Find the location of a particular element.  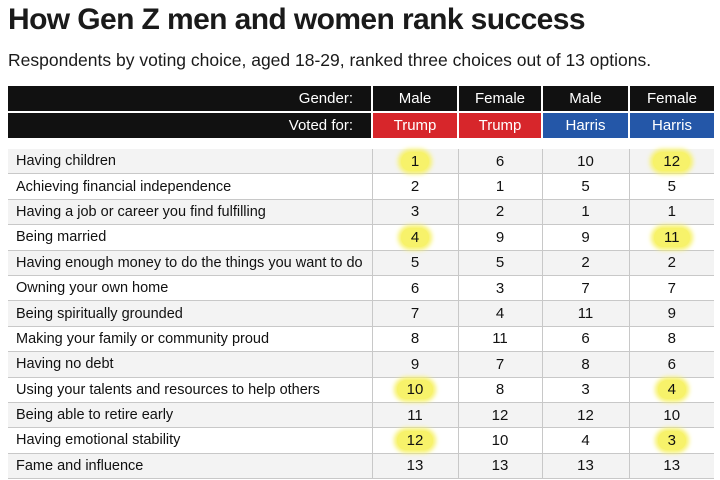

row-label: Owning your own home is located at coordinates (190, 288).